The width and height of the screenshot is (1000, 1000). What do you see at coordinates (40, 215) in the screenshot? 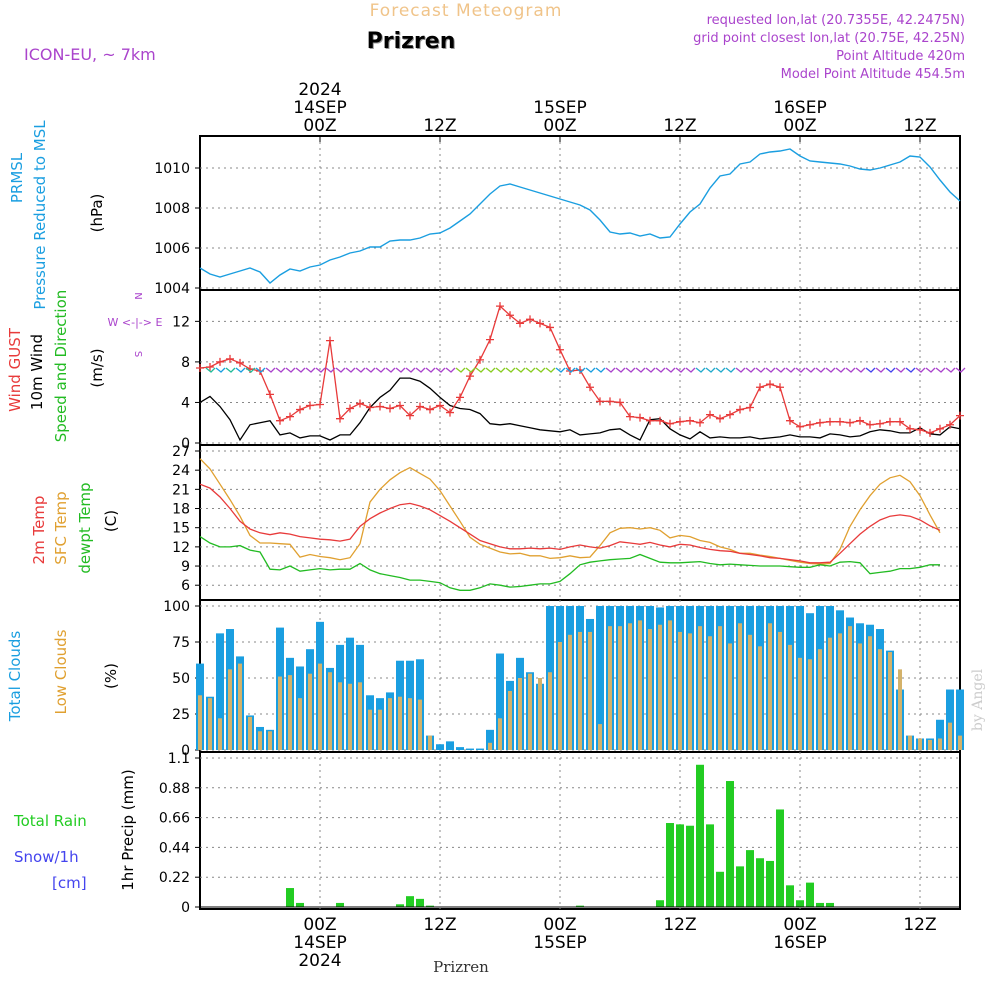
I see `label-pressure: Pressure Reduced to MSL` at bounding box center [40, 215].